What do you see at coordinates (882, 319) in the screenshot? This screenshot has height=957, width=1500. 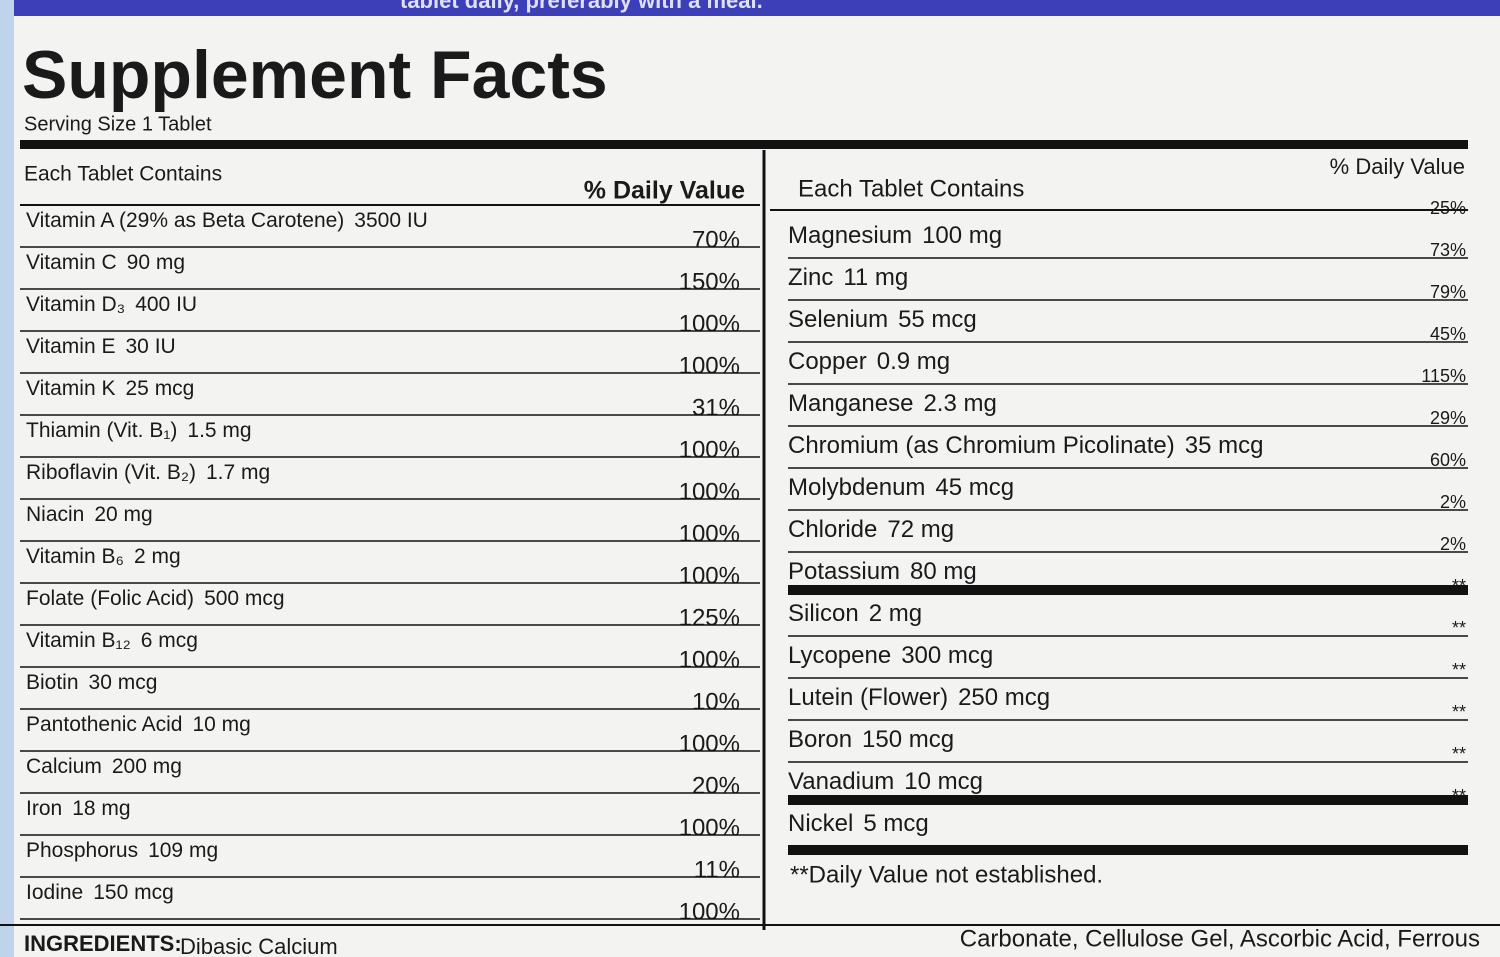 I see `nutrient: Selenium 55 mcg` at bounding box center [882, 319].